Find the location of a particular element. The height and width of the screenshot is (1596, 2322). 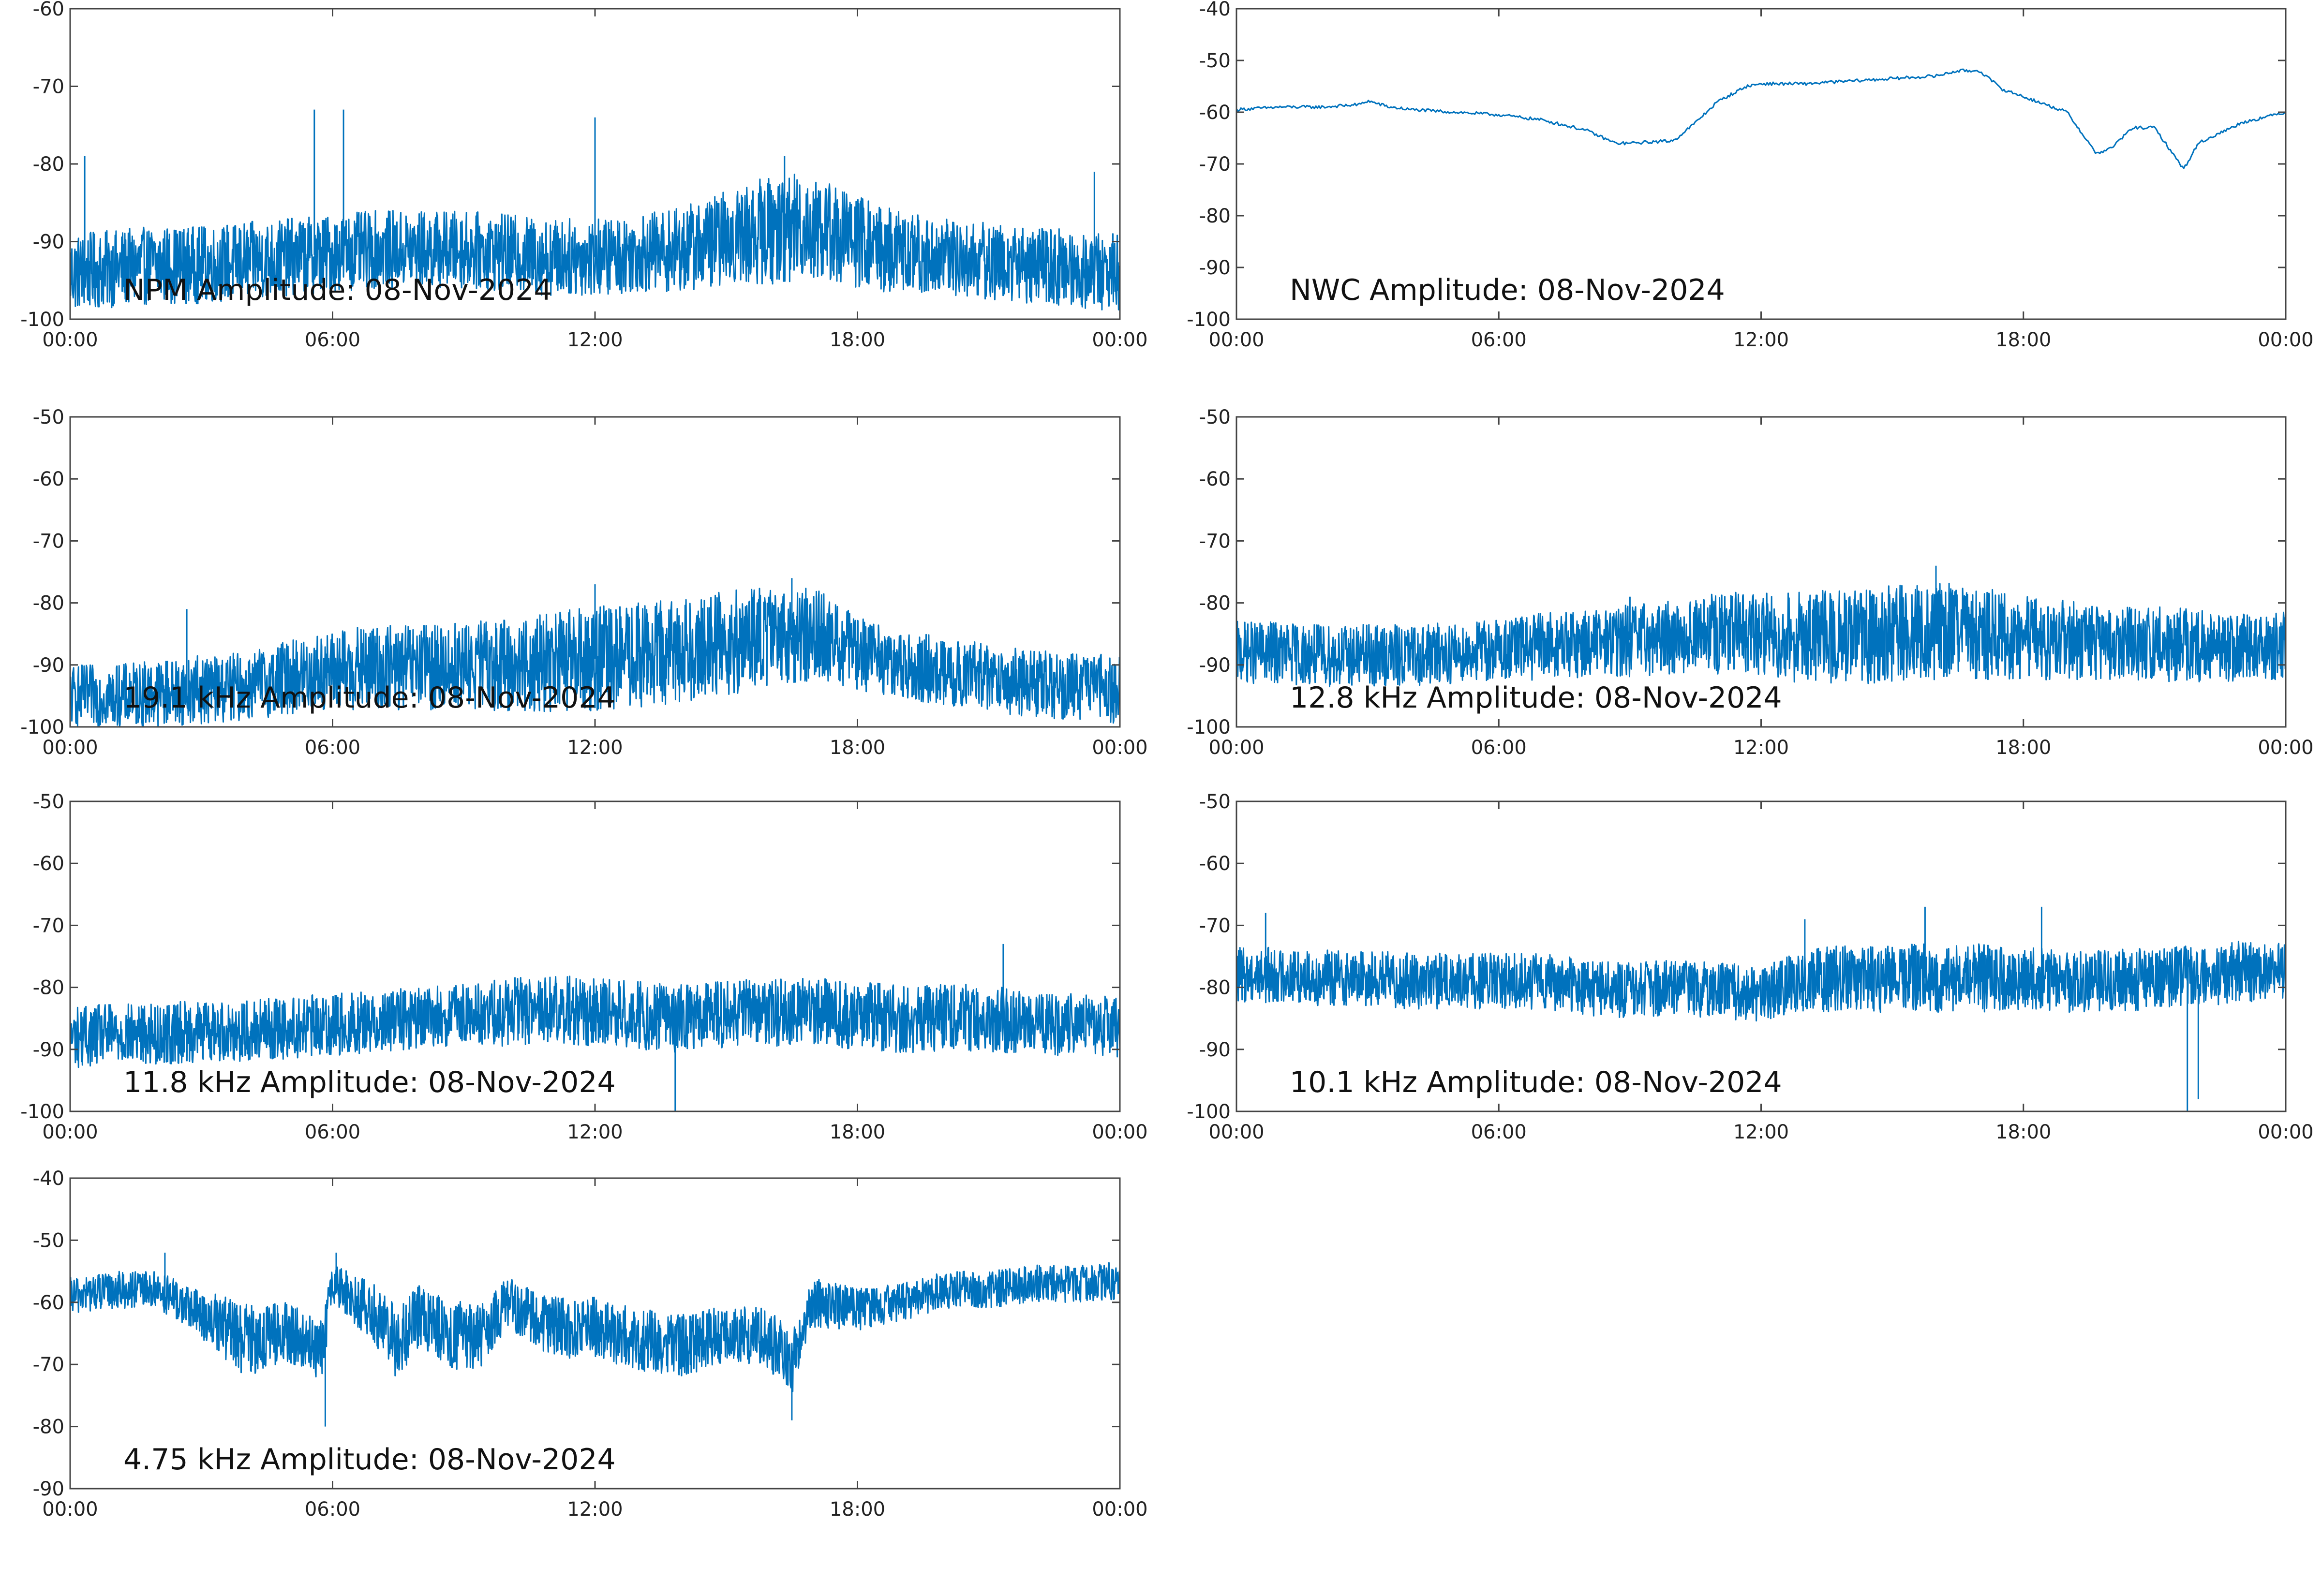

panel-label: 19.1 kHz Amplitude: 08-Nov-2024 is located at coordinates (369, 698).